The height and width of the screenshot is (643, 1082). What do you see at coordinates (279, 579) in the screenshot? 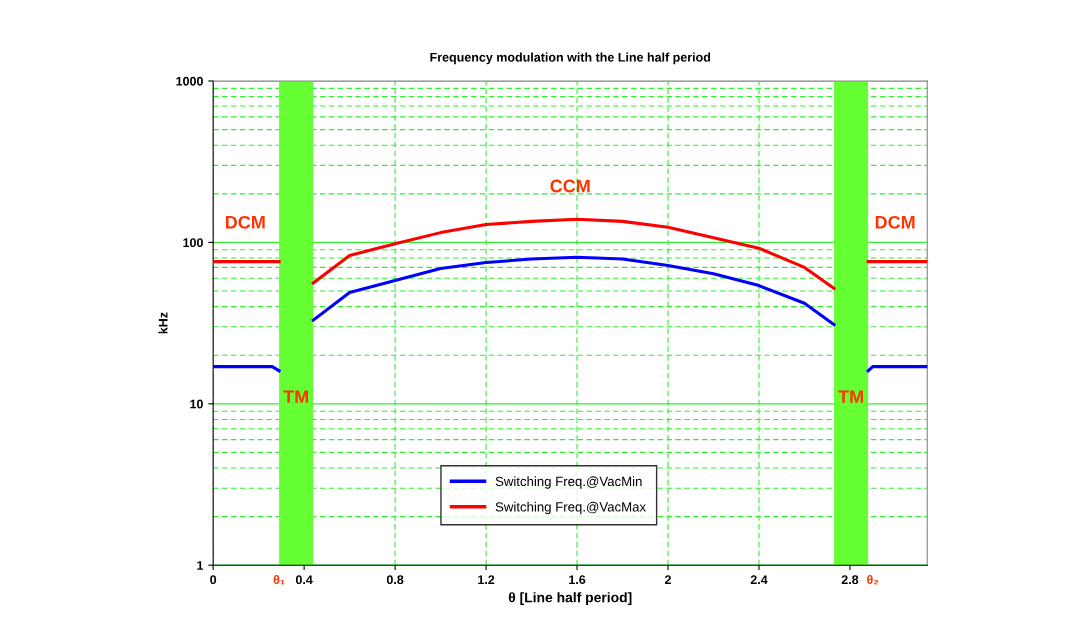
I see `x-tick-label: θ₁` at bounding box center [279, 579].